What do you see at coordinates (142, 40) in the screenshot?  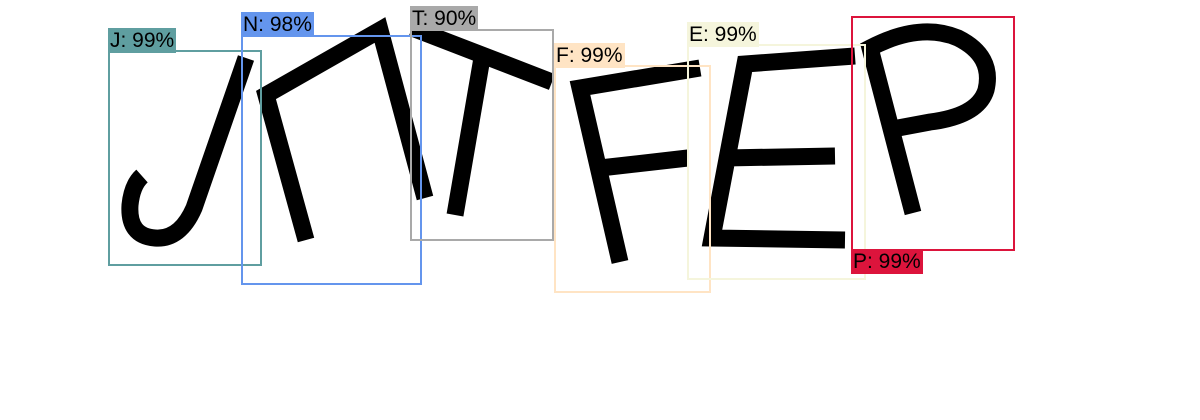 I see `detection-label-j: J: 99%` at bounding box center [142, 40].